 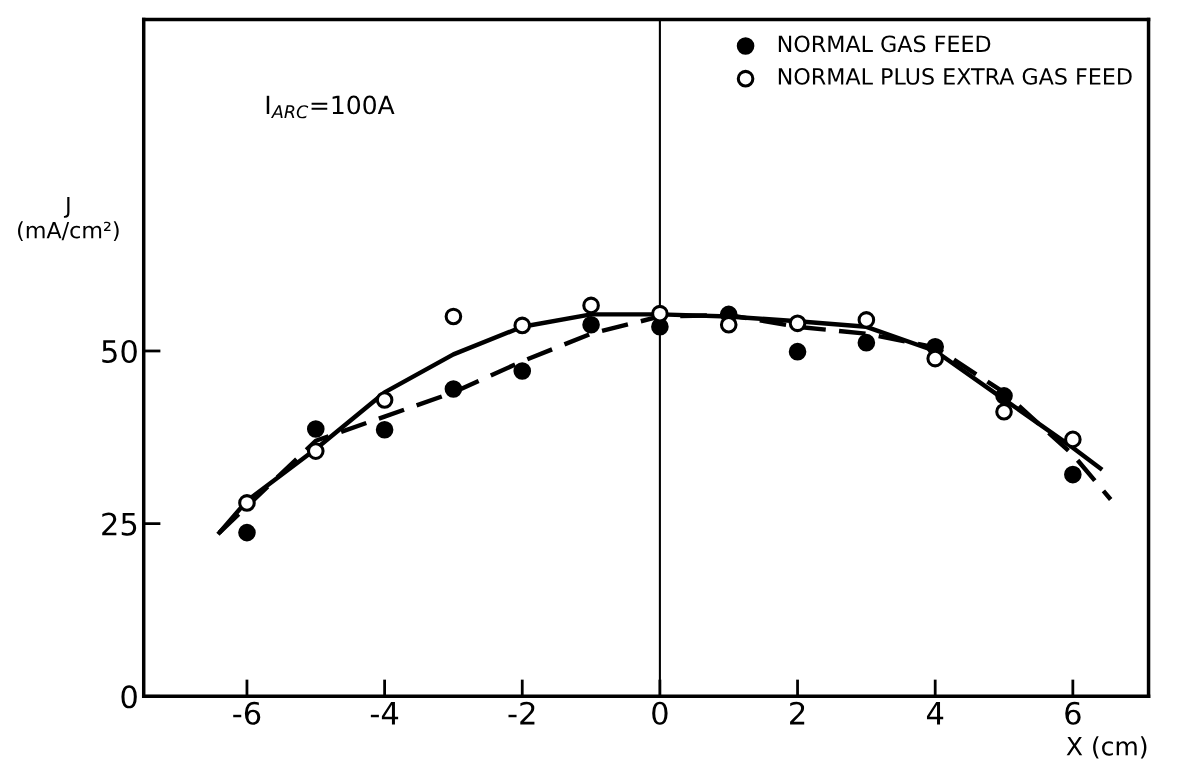 What do you see at coordinates (660, 713) in the screenshot?
I see `x-tick-label: 0` at bounding box center [660, 713].